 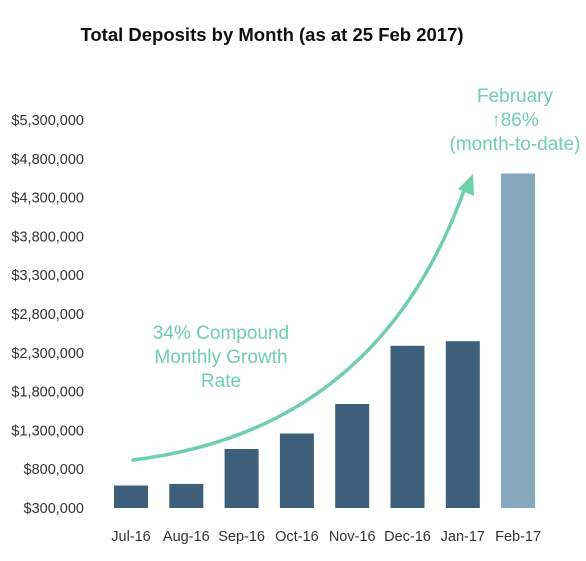 I want to click on y-tick-label: $3,300,000, so click(x=47, y=276).